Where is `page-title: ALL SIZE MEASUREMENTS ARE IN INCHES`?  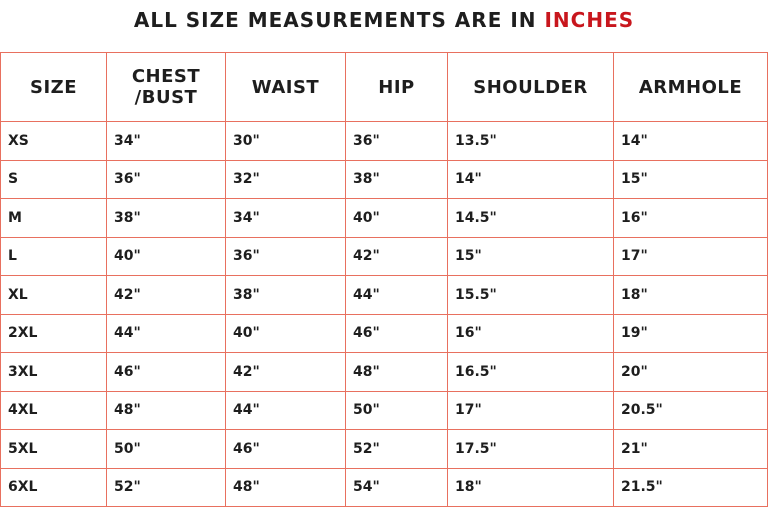
page-title: ALL SIZE MEASUREMENTS ARE IN INCHES is located at coordinates (384, 20).